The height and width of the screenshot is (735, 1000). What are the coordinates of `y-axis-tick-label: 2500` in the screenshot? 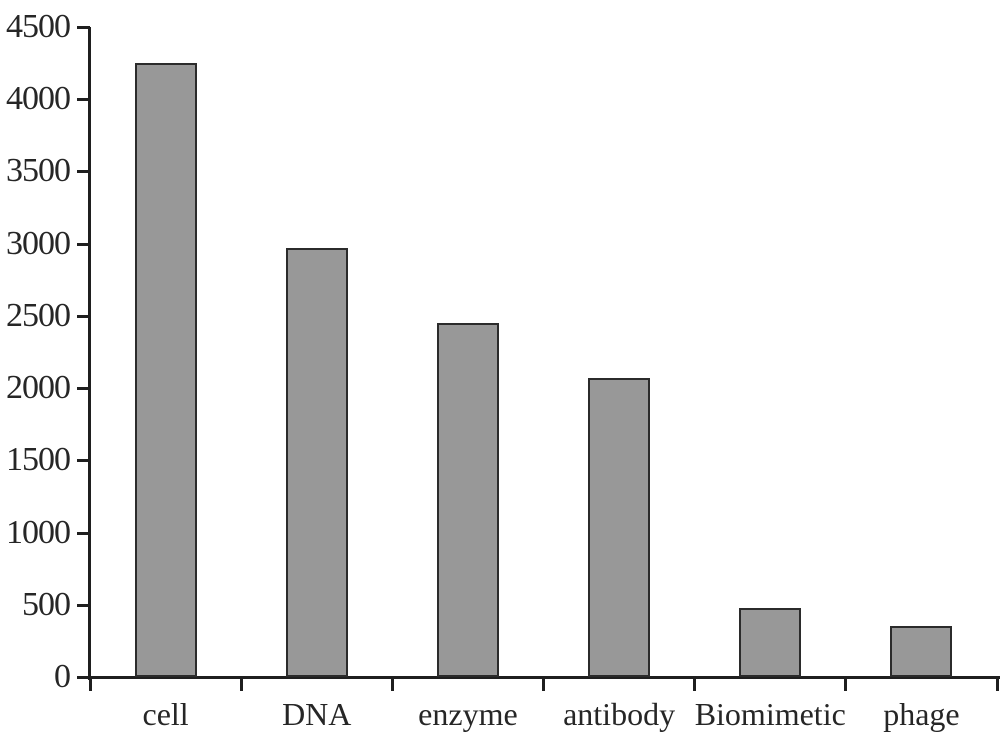 It's located at (38, 315).